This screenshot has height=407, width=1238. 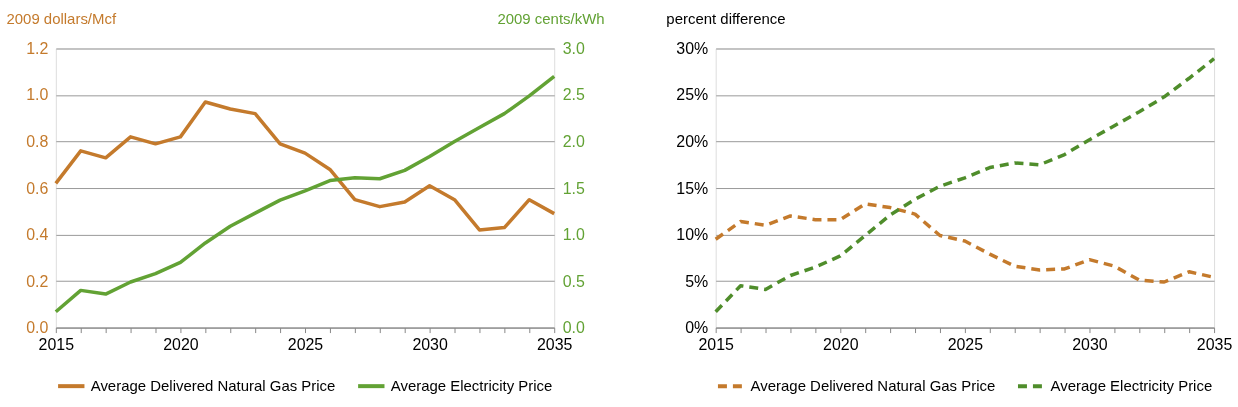 I want to click on y-tick-label: 0%, so click(x=697, y=328).